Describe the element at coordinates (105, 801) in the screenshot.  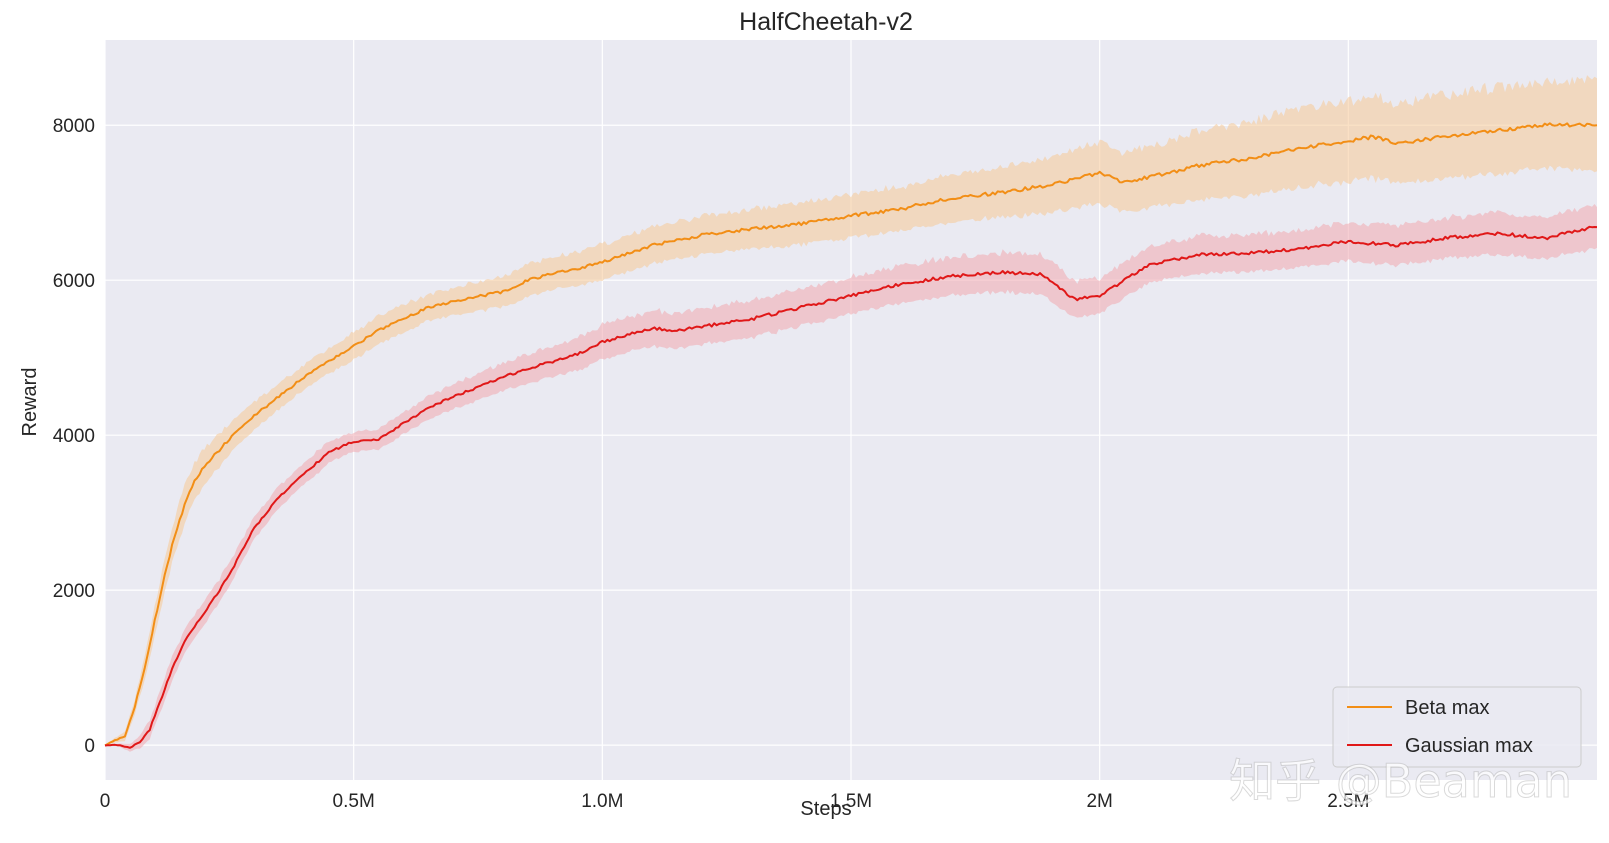
I see `x-tick-label: 0` at that location.